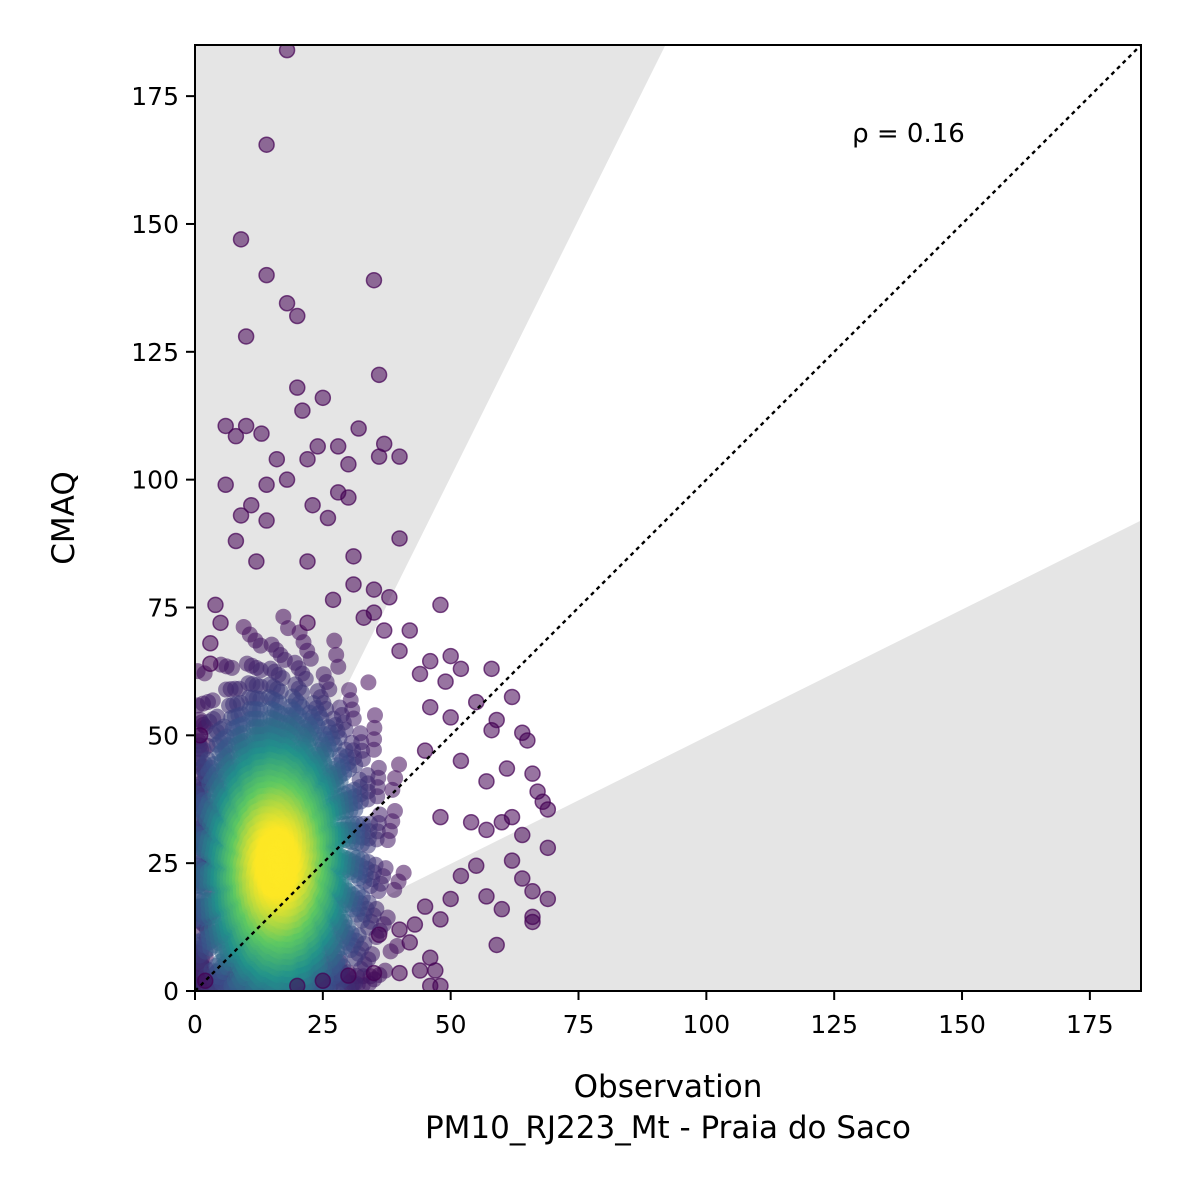 This screenshot has width=1200, height=1200. What do you see at coordinates (155, 352) in the screenshot?
I see `y-tick-label: 125` at bounding box center [155, 352].